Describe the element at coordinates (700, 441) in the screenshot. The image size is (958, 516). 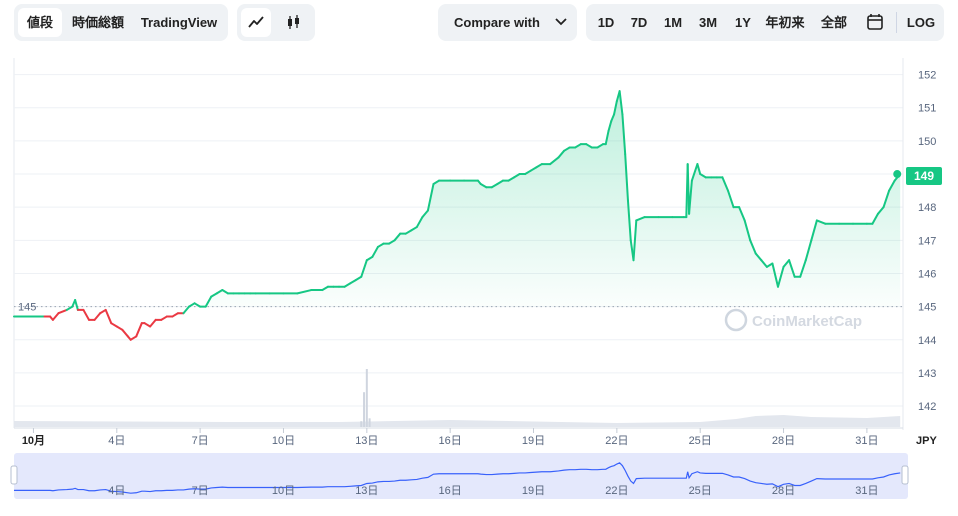
I see `x-tick-label: 25日` at that location.